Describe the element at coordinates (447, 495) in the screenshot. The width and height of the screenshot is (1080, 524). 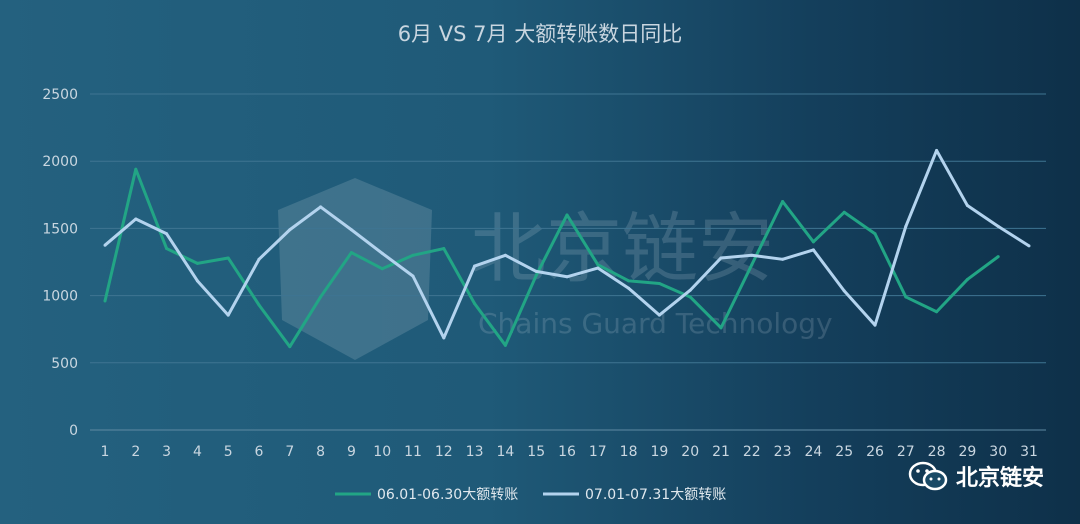
I see `legend-label: 06.01-06.30大额转账` at that location.